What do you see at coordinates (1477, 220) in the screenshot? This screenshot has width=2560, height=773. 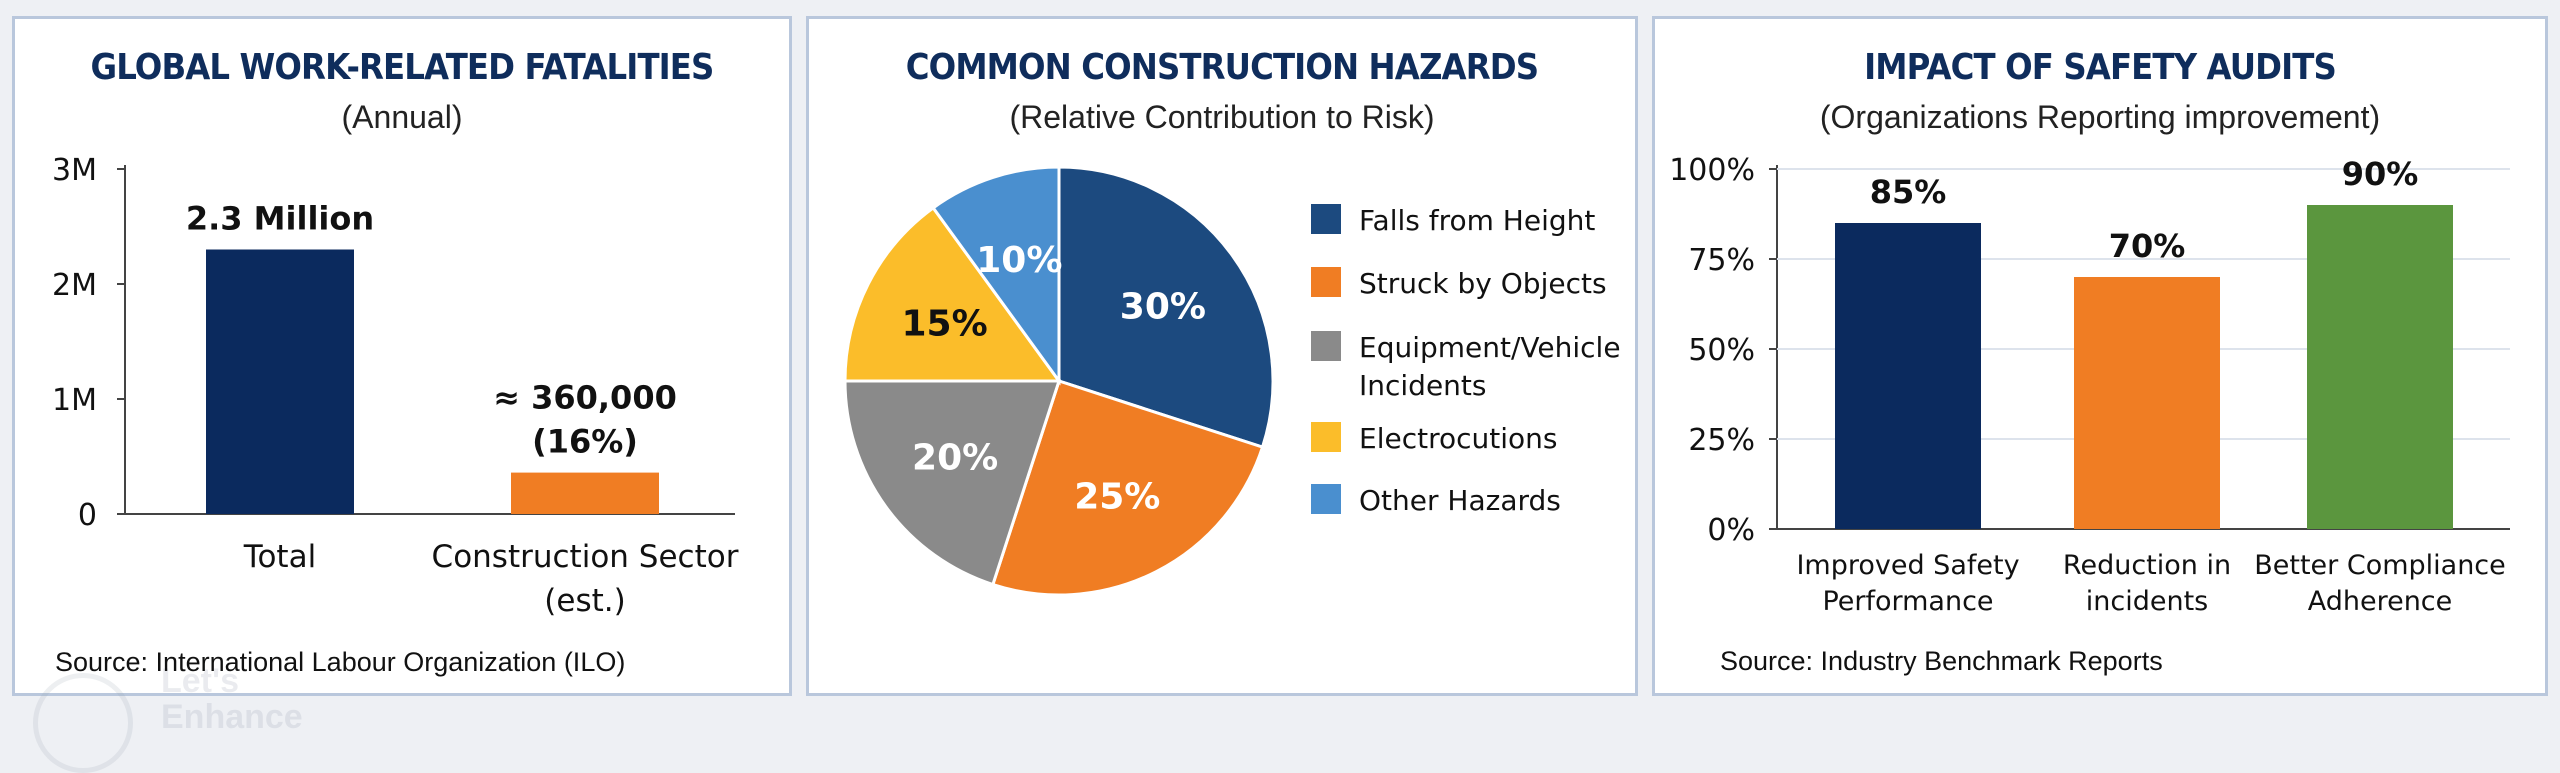 I see `legend-entry: Falls from Height` at bounding box center [1477, 220].